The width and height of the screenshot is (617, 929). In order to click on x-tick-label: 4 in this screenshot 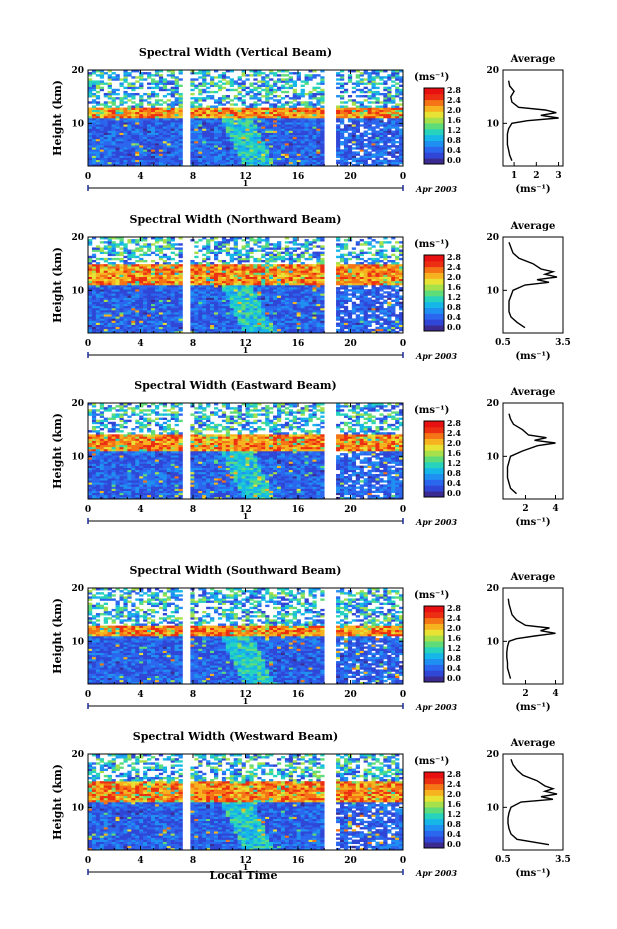, I will do `click(140, 177)`.